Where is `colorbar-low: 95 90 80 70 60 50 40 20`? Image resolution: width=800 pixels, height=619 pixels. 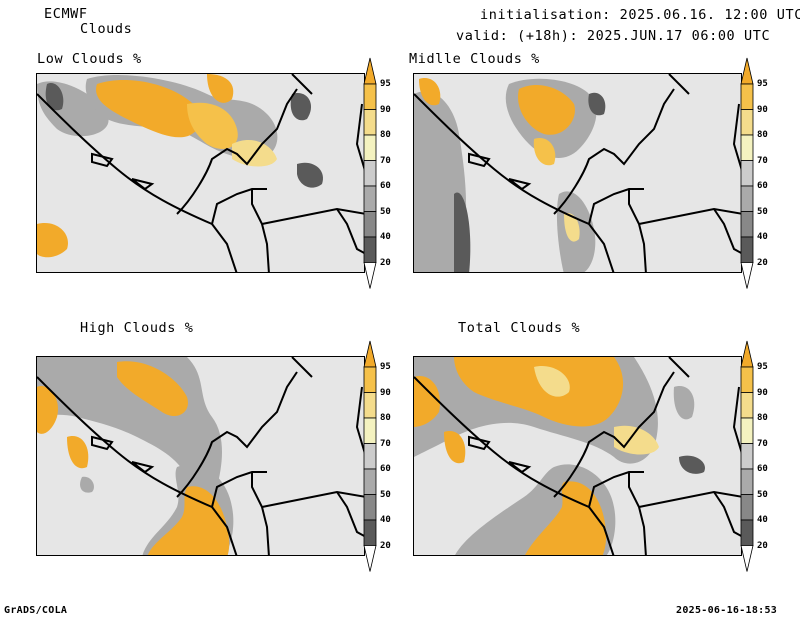 colorbar-low: 95 90 80 70 60 50 40 20 is located at coordinates (387, 173).